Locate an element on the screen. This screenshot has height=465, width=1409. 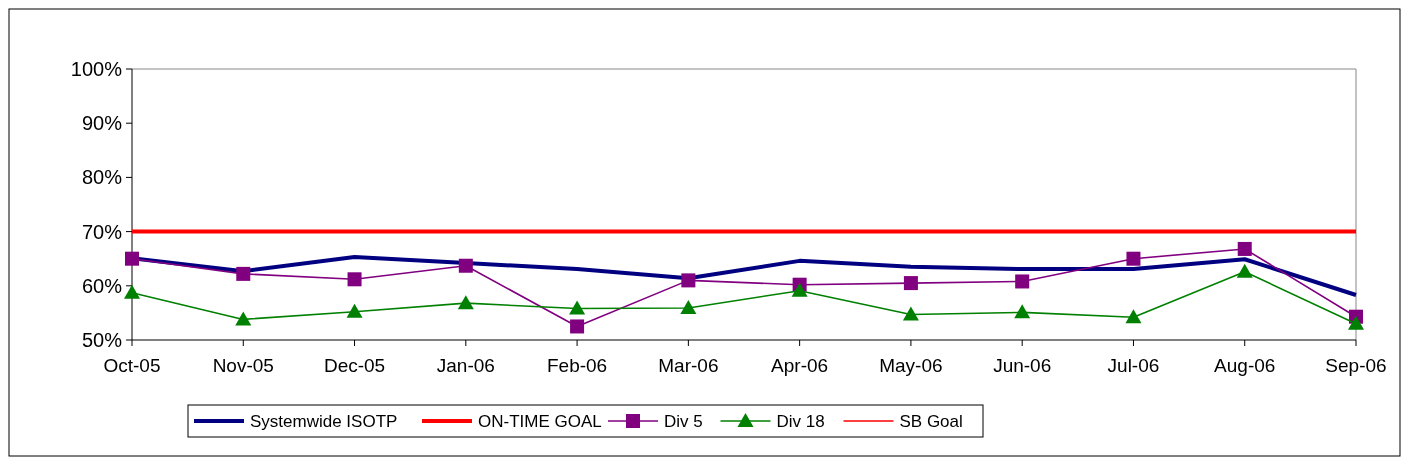
x-tick-label: Jul-06 is located at coordinates (1133, 365).